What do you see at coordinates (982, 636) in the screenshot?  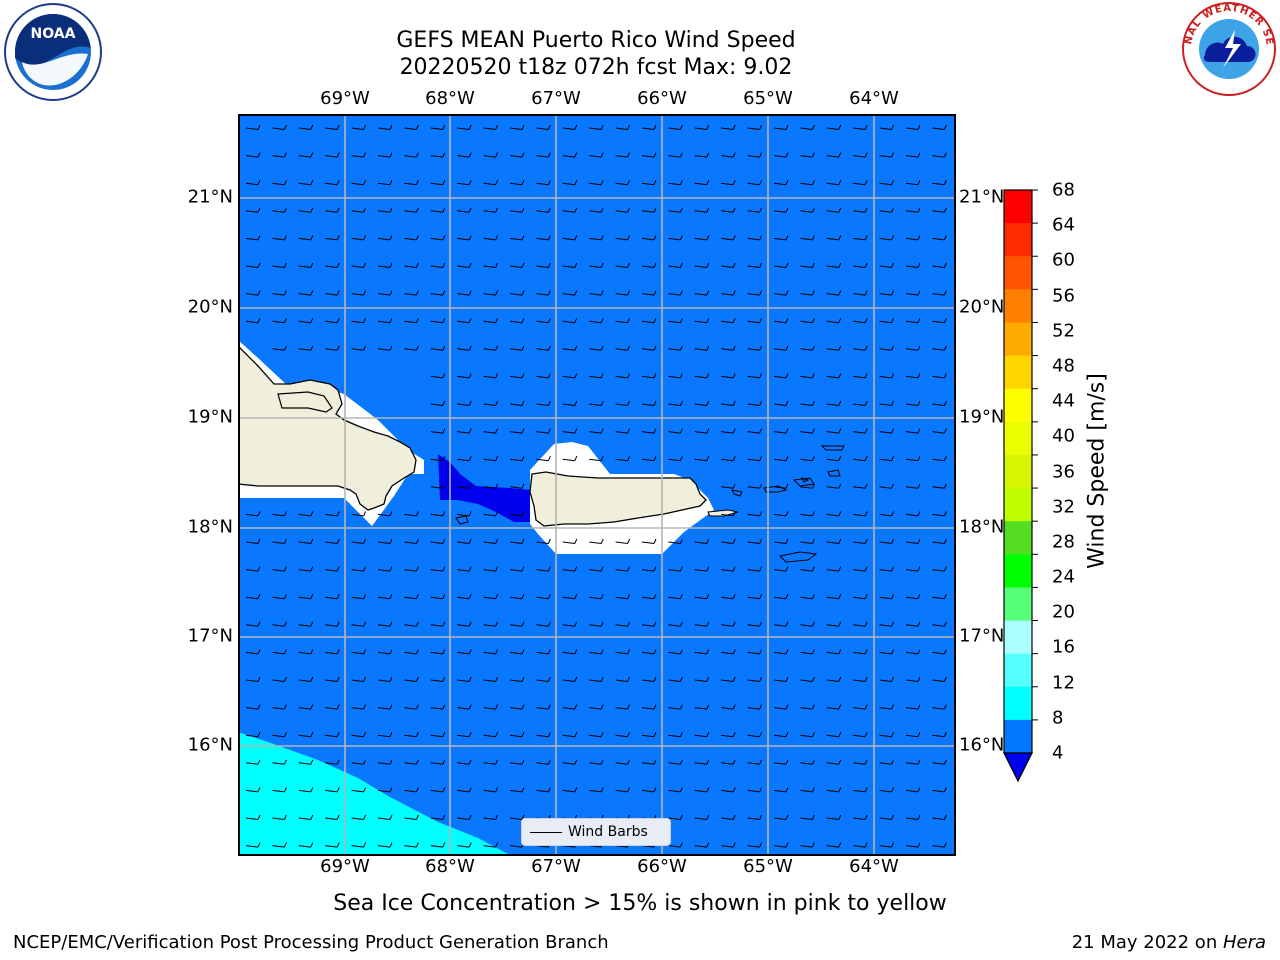 I see `lat-tick-right: 17°N` at bounding box center [982, 636].